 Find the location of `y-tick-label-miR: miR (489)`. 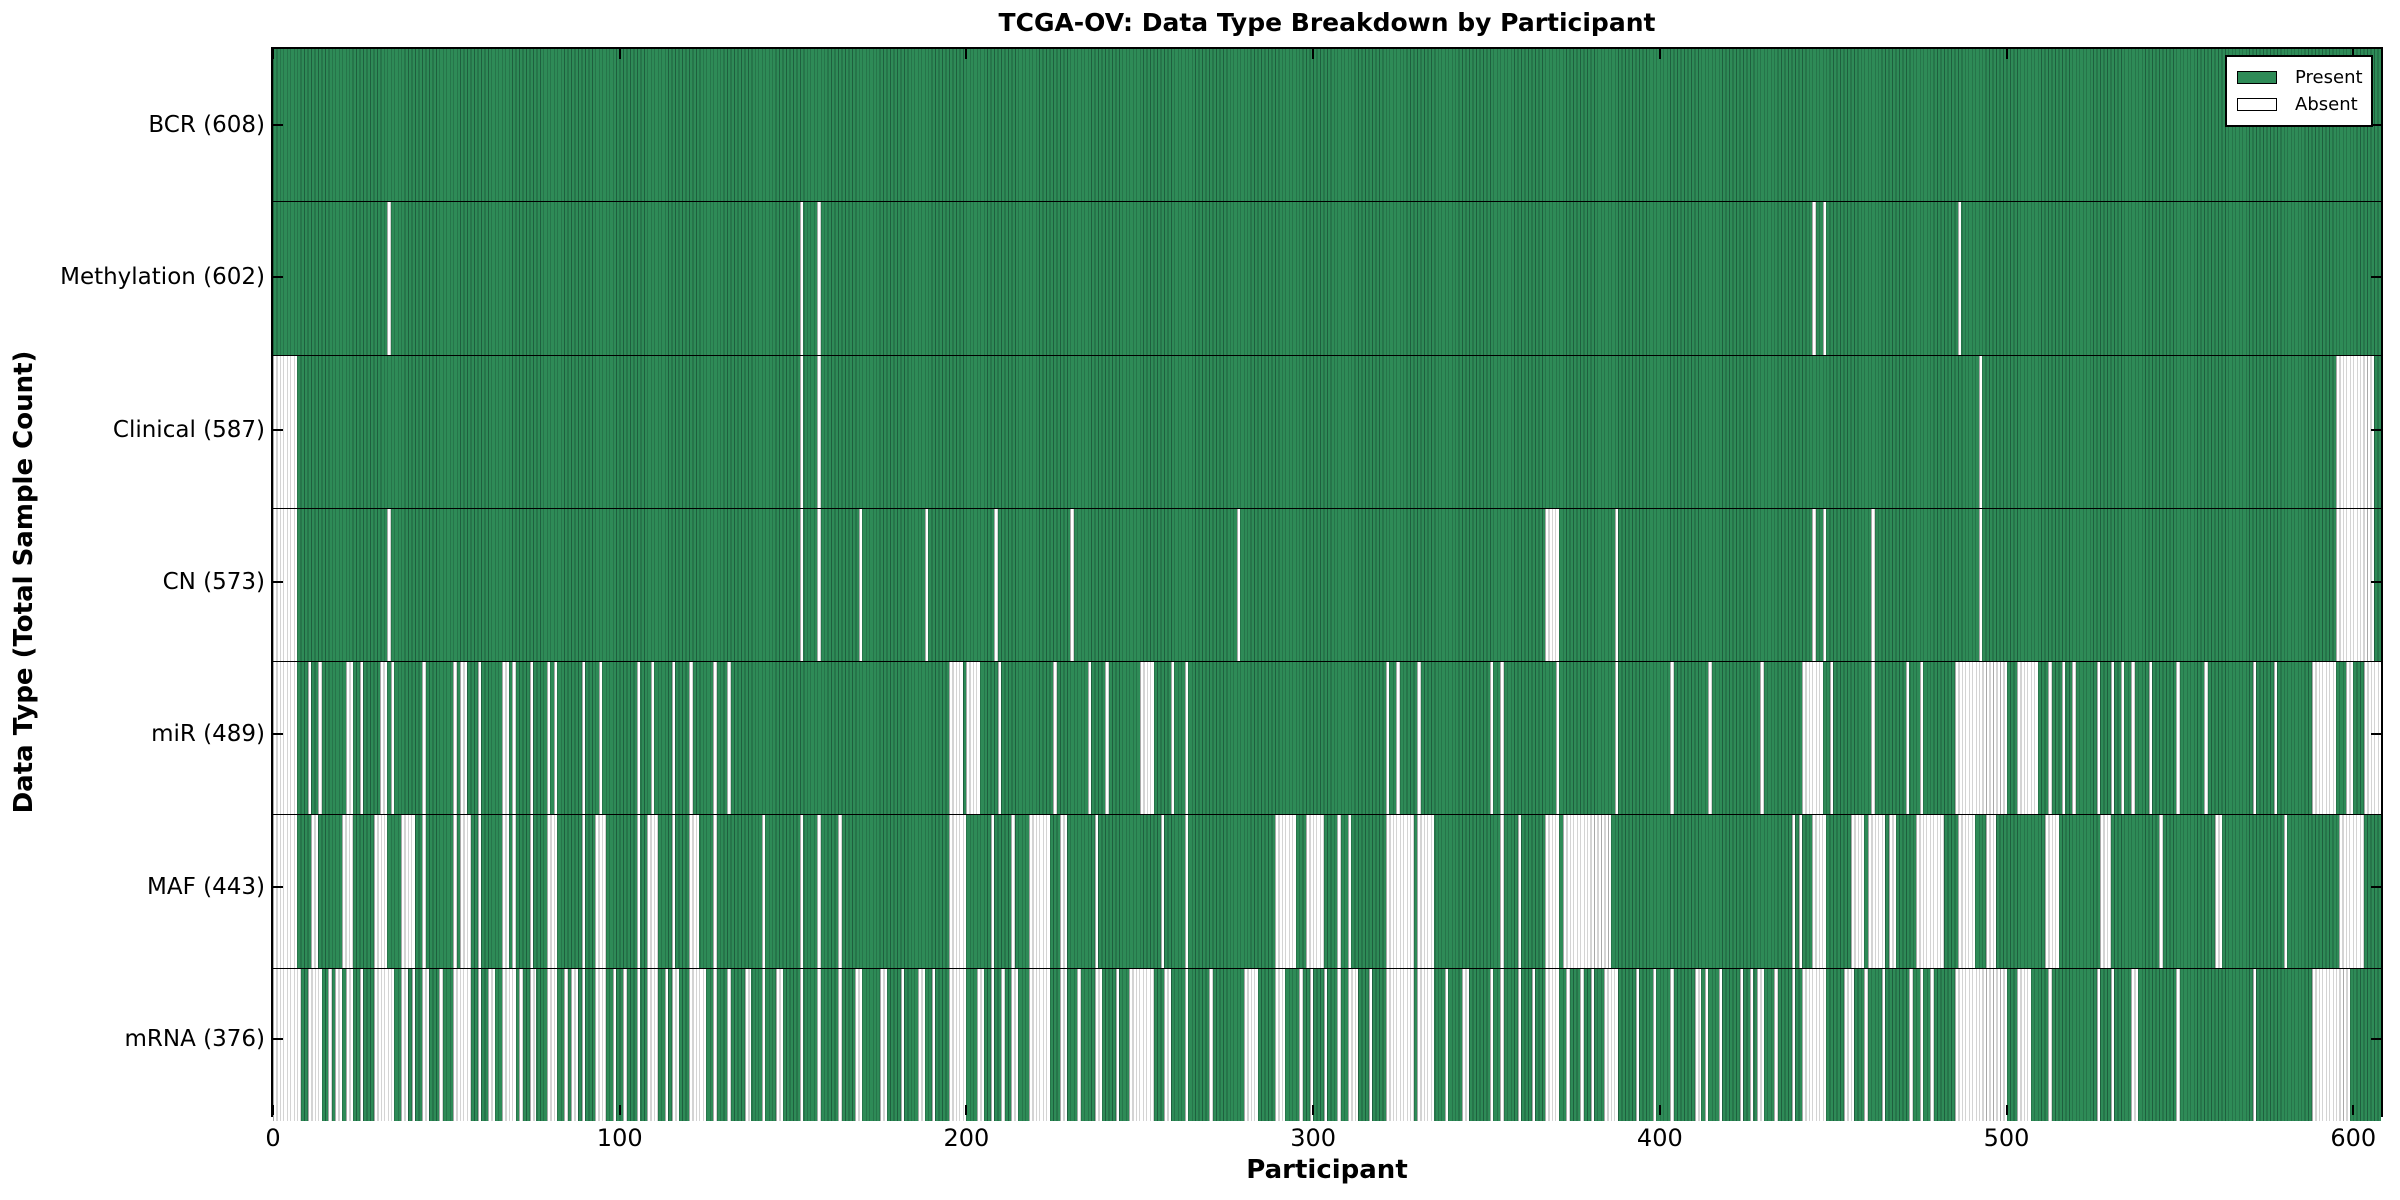

y-tick-label-miR: miR (489) is located at coordinates (208, 734).